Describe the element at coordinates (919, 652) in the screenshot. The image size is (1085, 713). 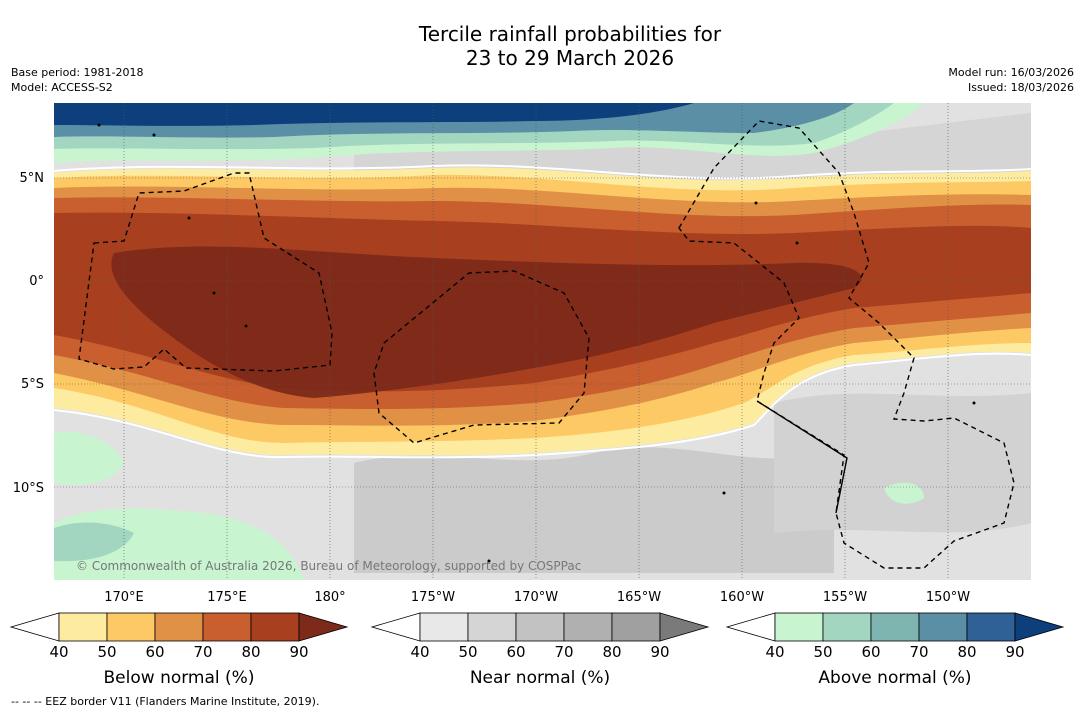
I see `cb2-tick-70: 70` at that location.